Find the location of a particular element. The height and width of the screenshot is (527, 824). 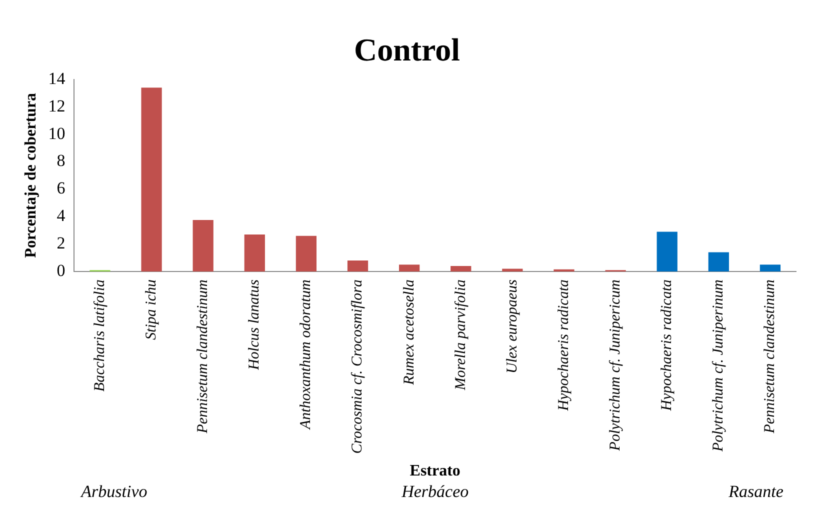

x-tick-label: Polytrichum cf. Junipericum is located at coordinates (615, 365).